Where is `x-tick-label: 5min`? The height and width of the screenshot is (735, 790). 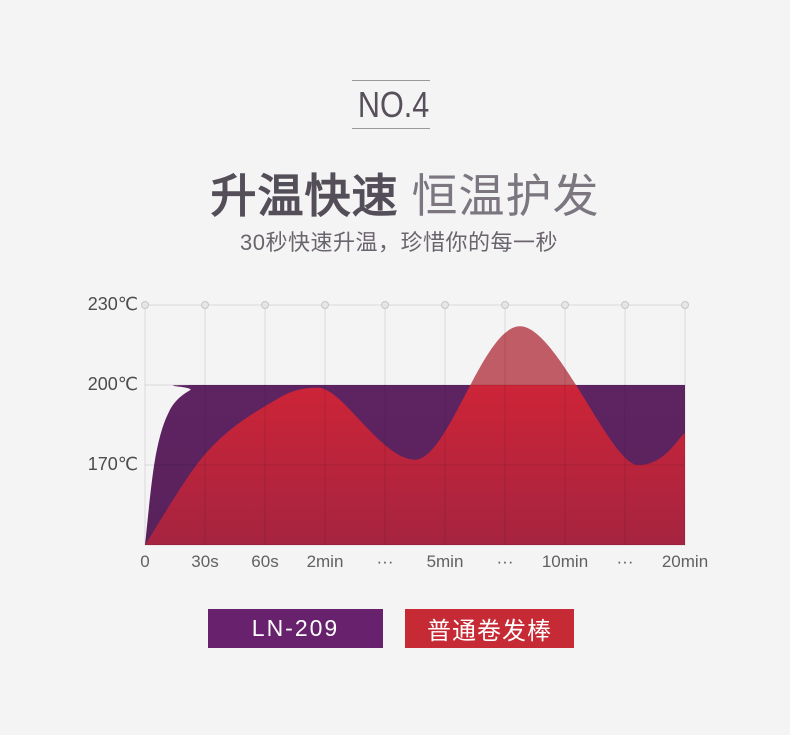
x-tick-label: 5min is located at coordinates (445, 561).